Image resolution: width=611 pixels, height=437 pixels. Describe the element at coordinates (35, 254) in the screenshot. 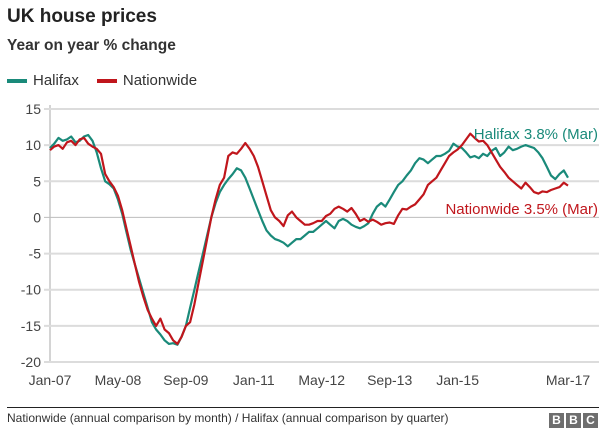

I see `y-tick-label: -5` at that location.